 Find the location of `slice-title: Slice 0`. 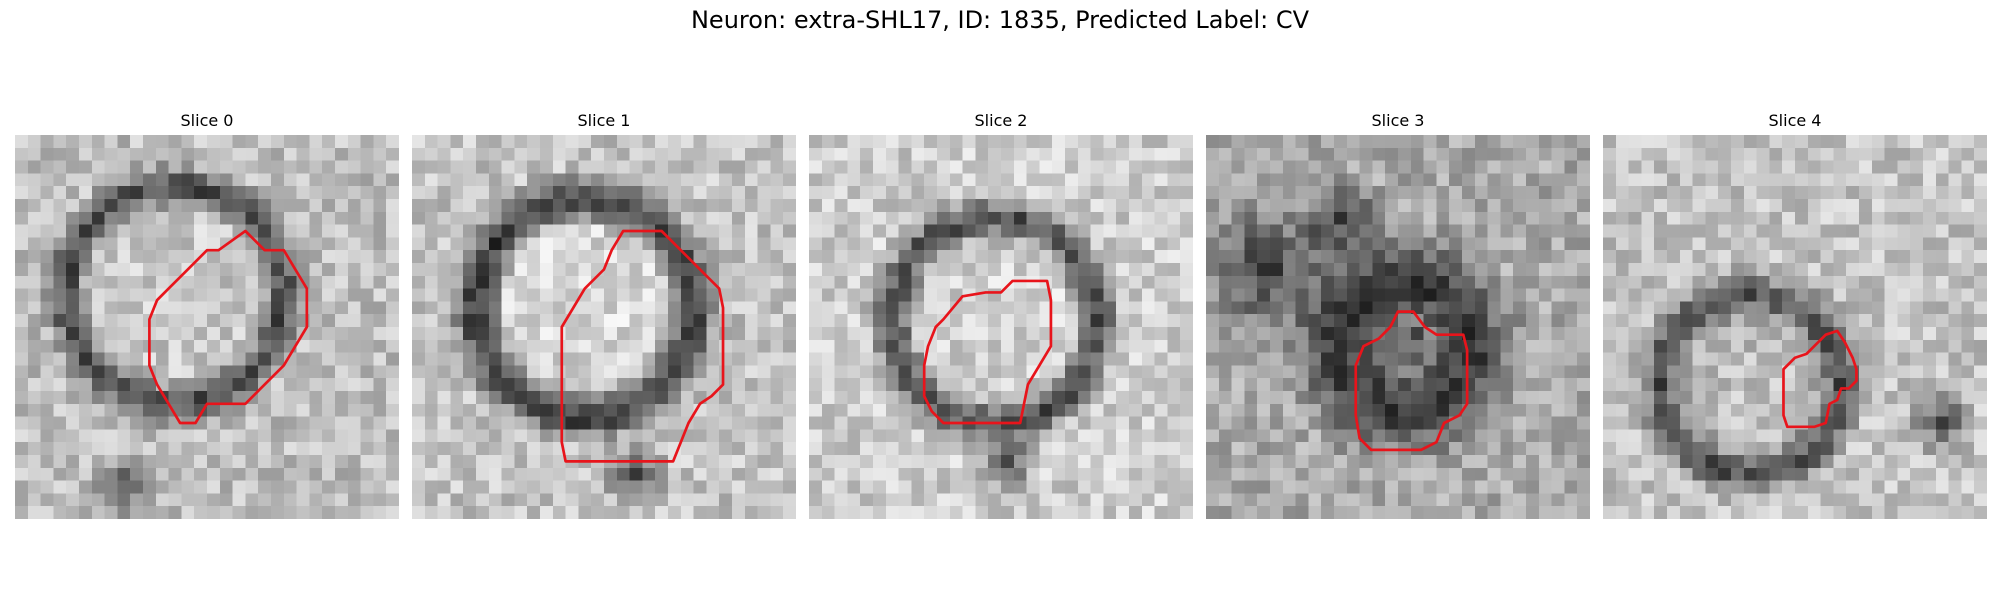

slice-title: Slice 0 is located at coordinates (207, 120).